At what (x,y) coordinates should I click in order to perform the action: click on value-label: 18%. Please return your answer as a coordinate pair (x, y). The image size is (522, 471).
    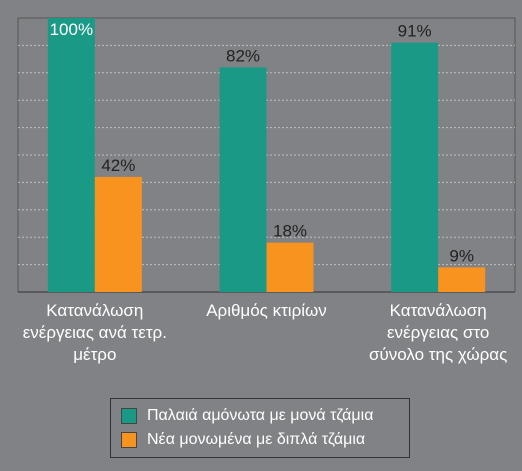
    Looking at the image, I should click on (290, 231).